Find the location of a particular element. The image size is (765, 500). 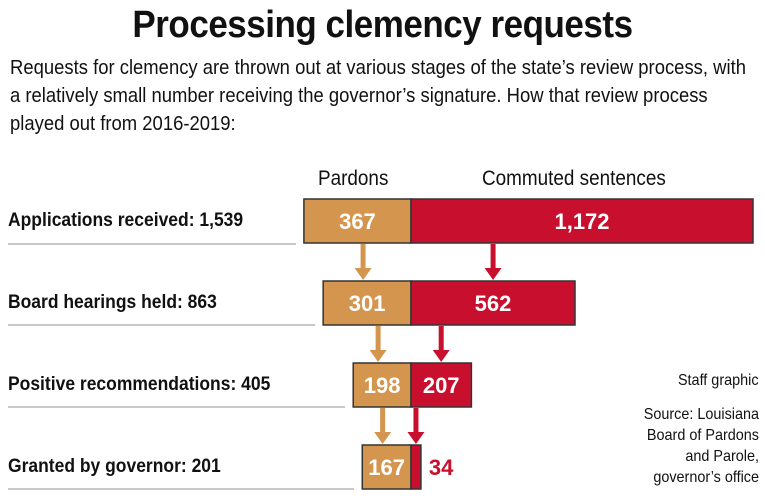

label-commuted: 207 is located at coordinates (441, 385).